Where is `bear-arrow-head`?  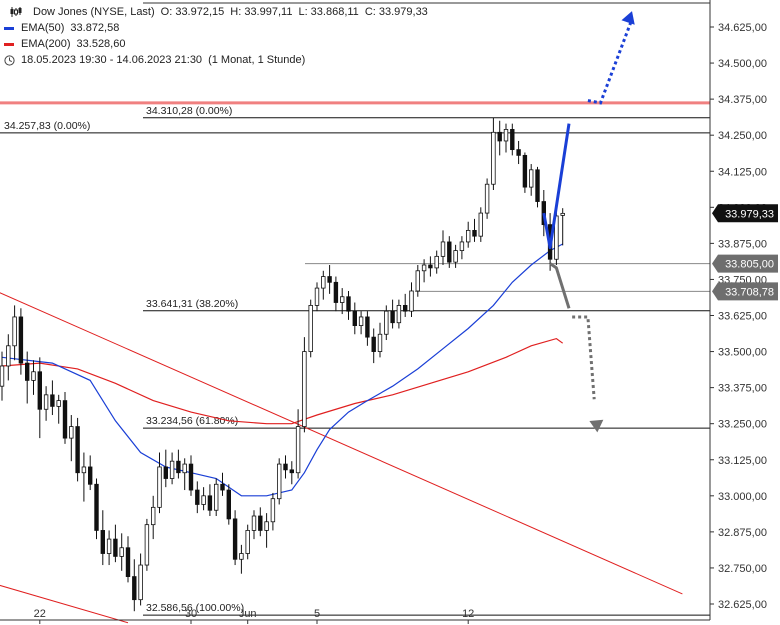
bear-arrow-head is located at coordinates (596, 426).